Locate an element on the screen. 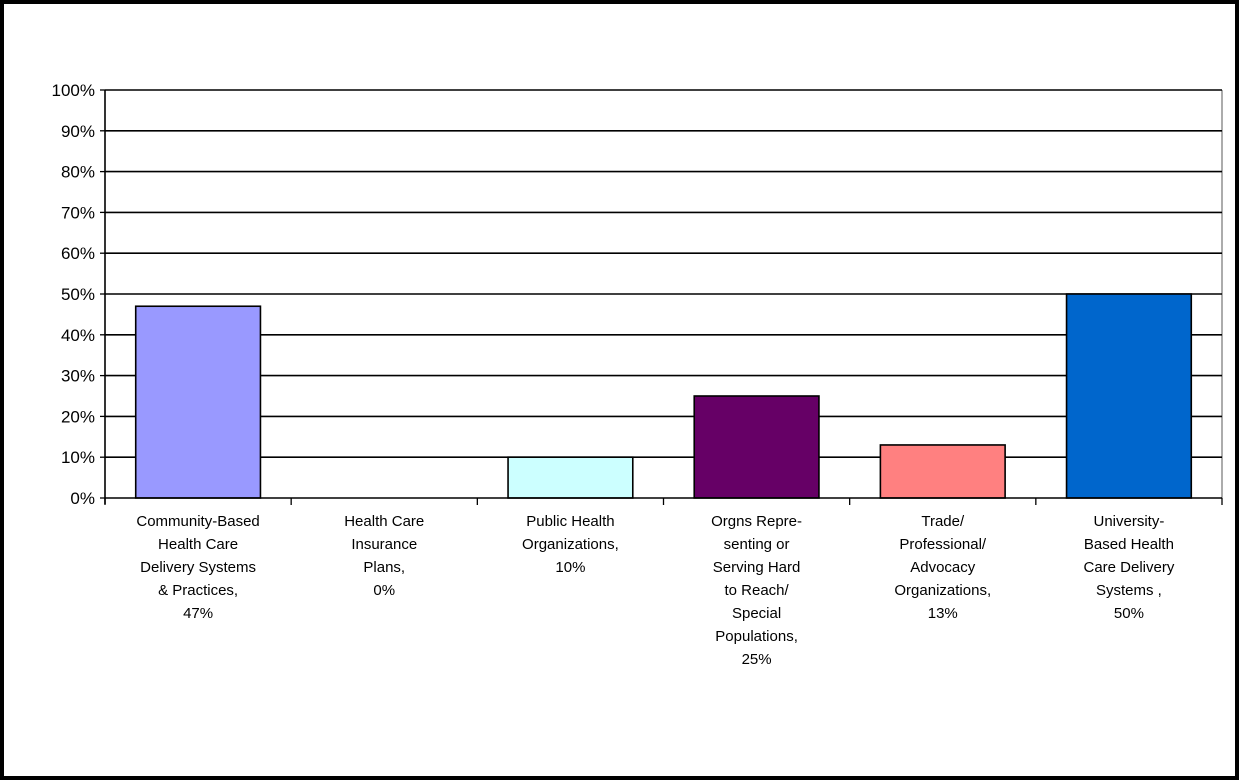 Image resolution: width=1239 pixels, height=780 pixels. y-tick-labels: 0% 10% 20% 30% 40% 50% 60% 70% 80% 90% 100% is located at coordinates (73, 294).